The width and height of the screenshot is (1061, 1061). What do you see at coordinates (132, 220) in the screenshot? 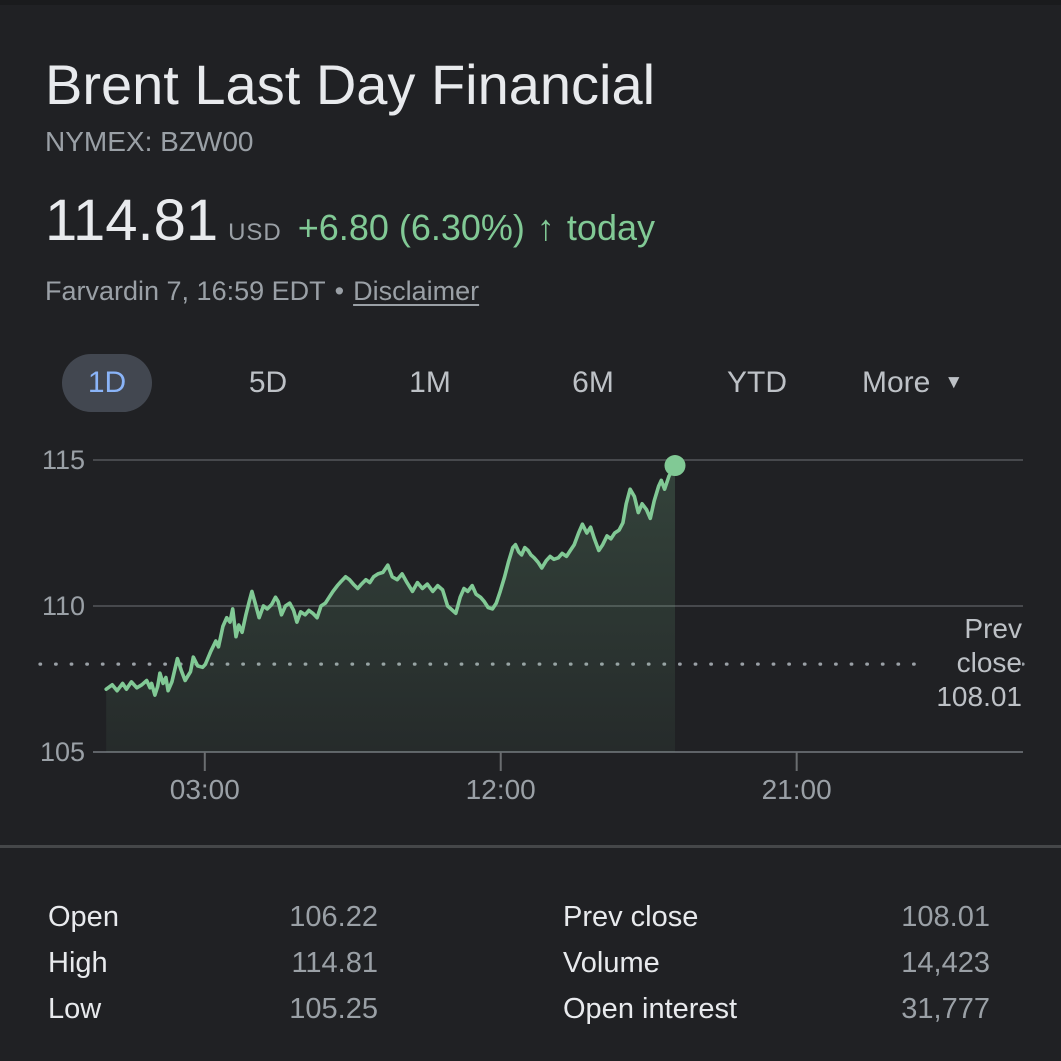
I see `current-price: 114.81` at bounding box center [132, 220].